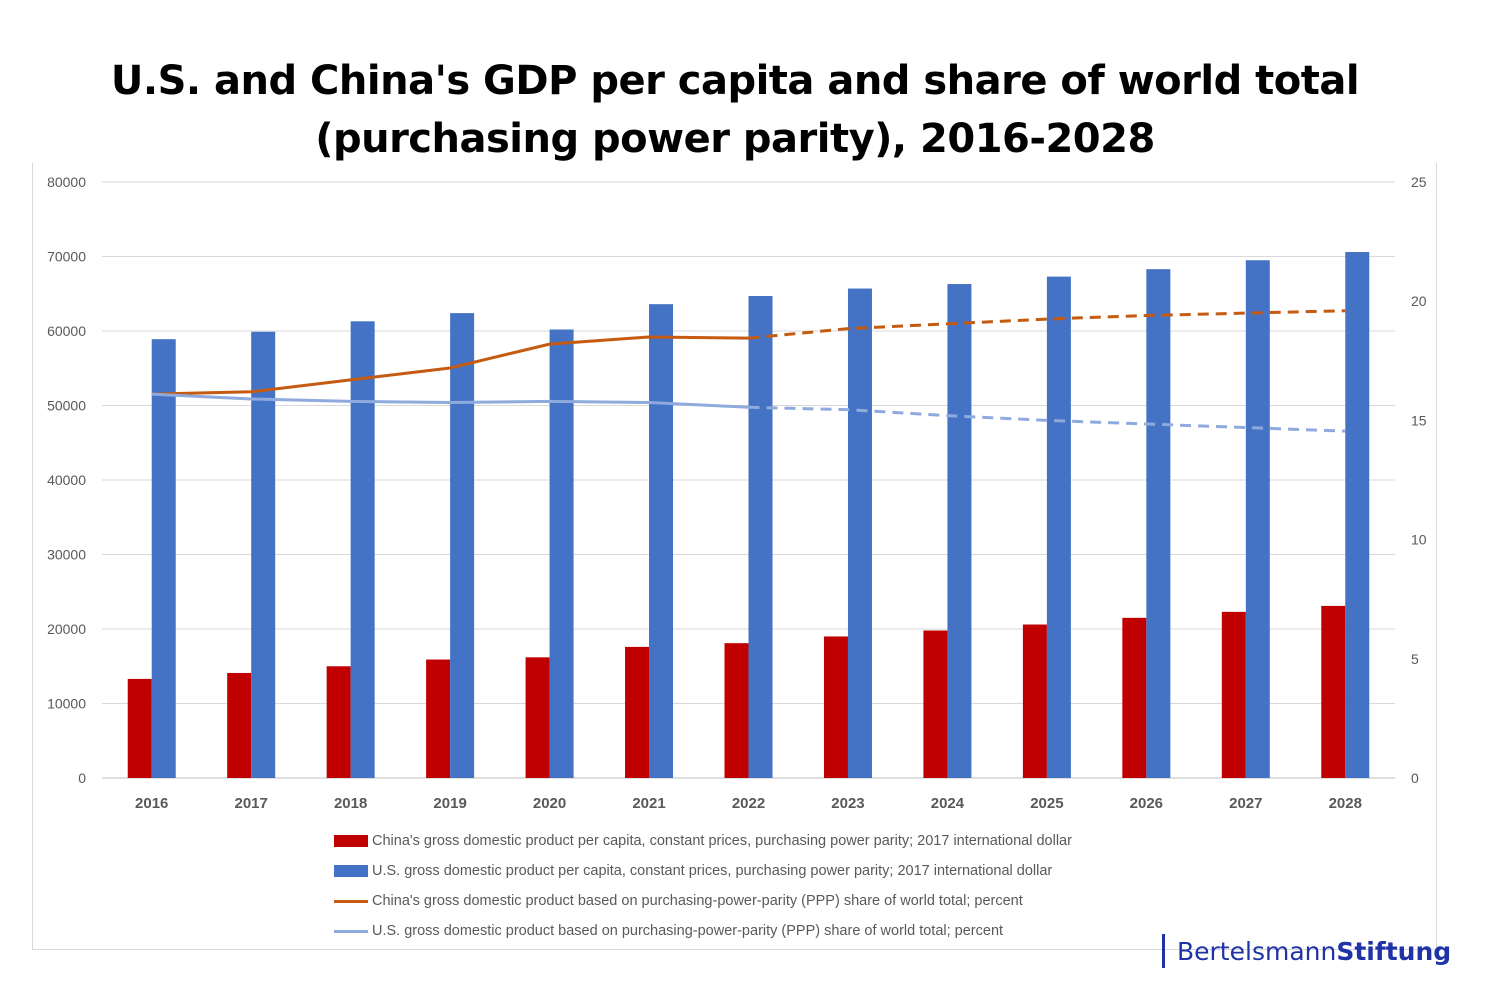 This screenshot has height=1000, width=1500. Describe the element at coordinates (847, 803) in the screenshot. I see `x-tick-label: 2023` at that location.